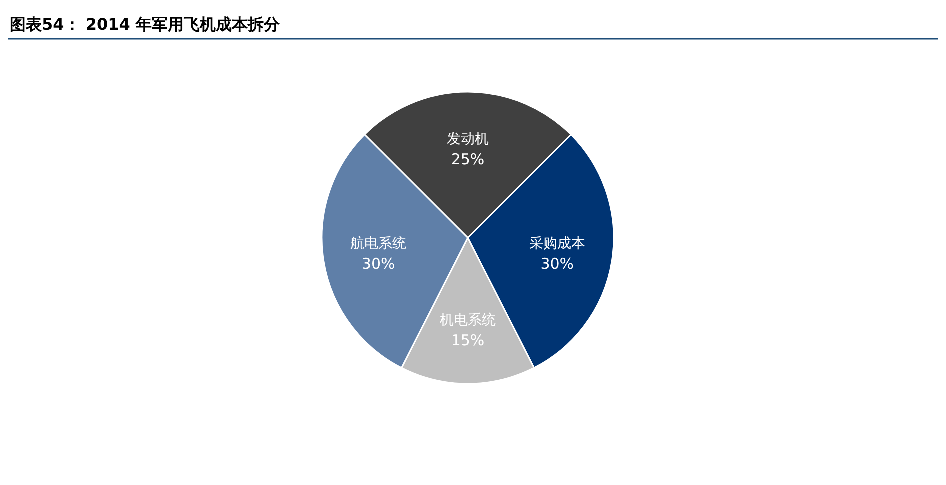 This screenshot has height=485, width=946. Describe the element at coordinates (378, 244) in the screenshot. I see `slice-label: 航电系统` at that location.